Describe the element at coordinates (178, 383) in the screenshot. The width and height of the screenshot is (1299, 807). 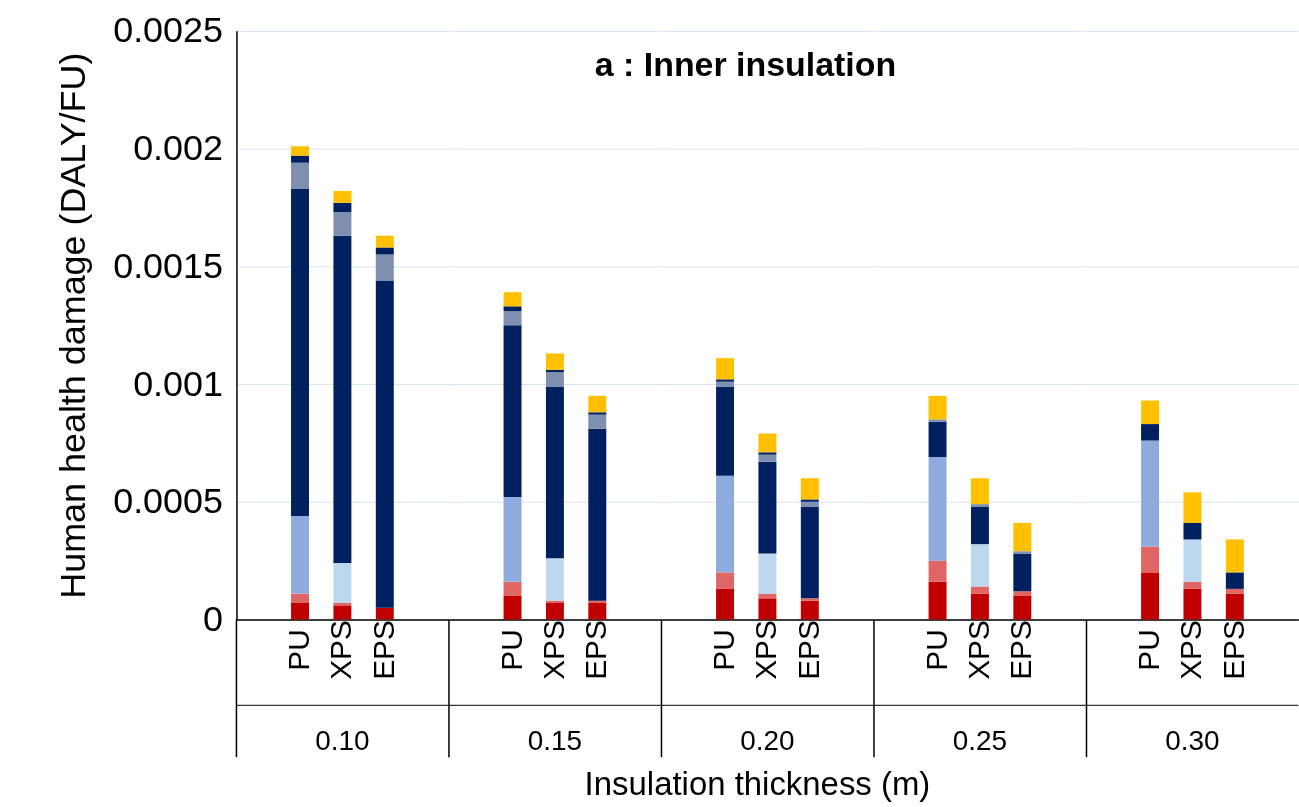
I see `y-tick-label: 0.001` at that location.